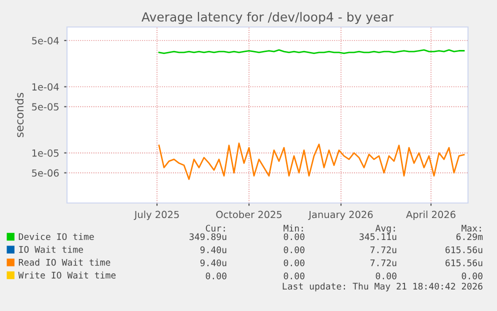  I want to click on legend-label: IO Wait time, so click(51, 249).